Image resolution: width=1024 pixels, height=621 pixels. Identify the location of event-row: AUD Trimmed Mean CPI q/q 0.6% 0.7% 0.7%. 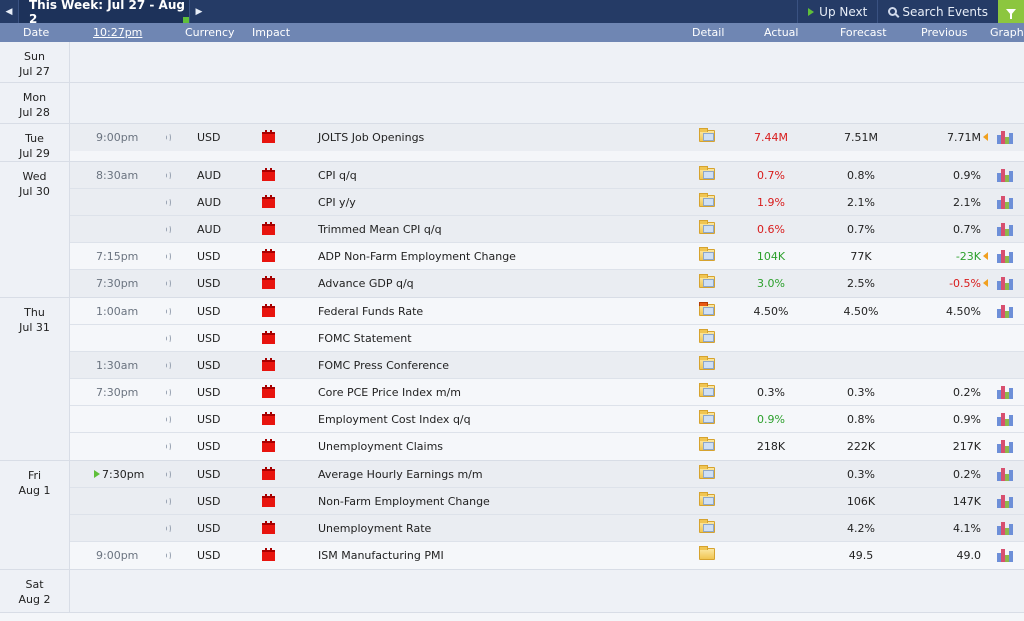
(547, 229).